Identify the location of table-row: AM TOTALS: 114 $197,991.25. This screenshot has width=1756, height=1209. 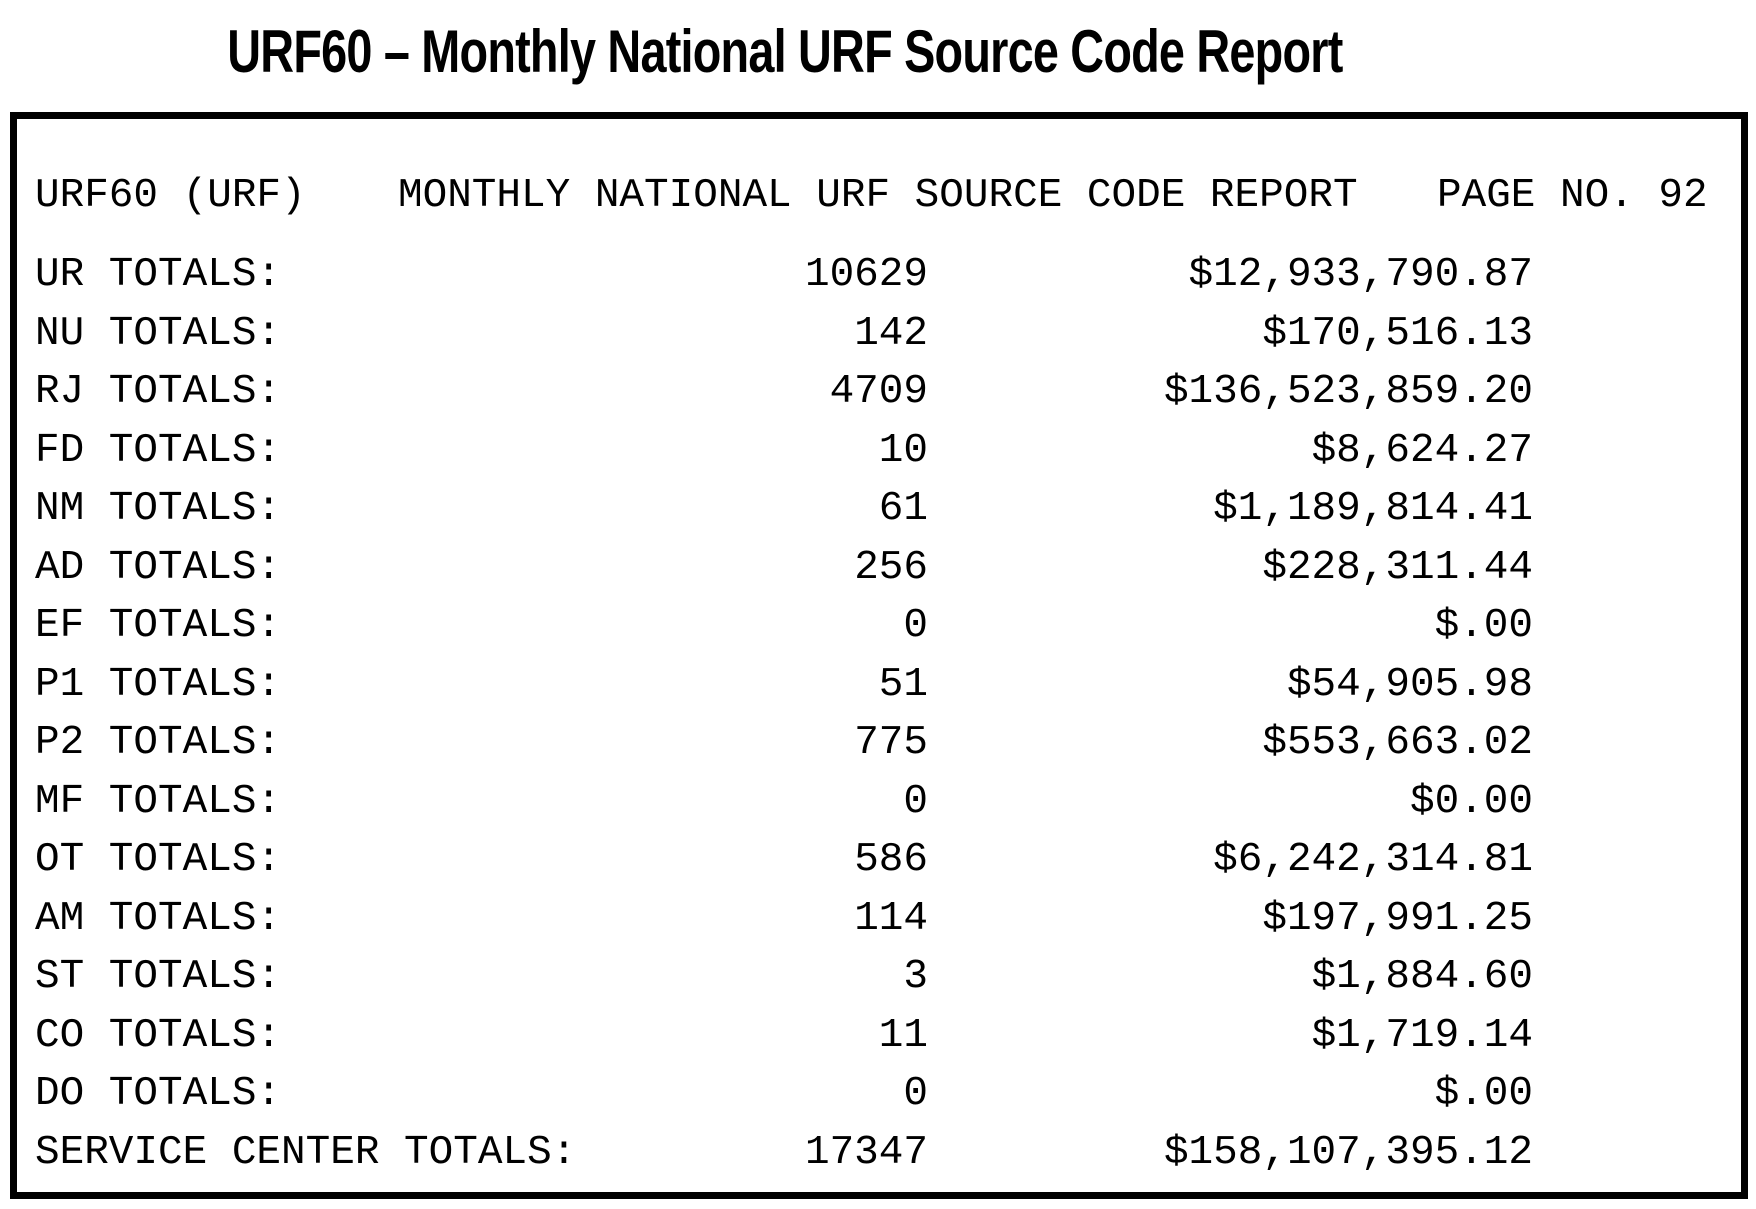
(883, 919).